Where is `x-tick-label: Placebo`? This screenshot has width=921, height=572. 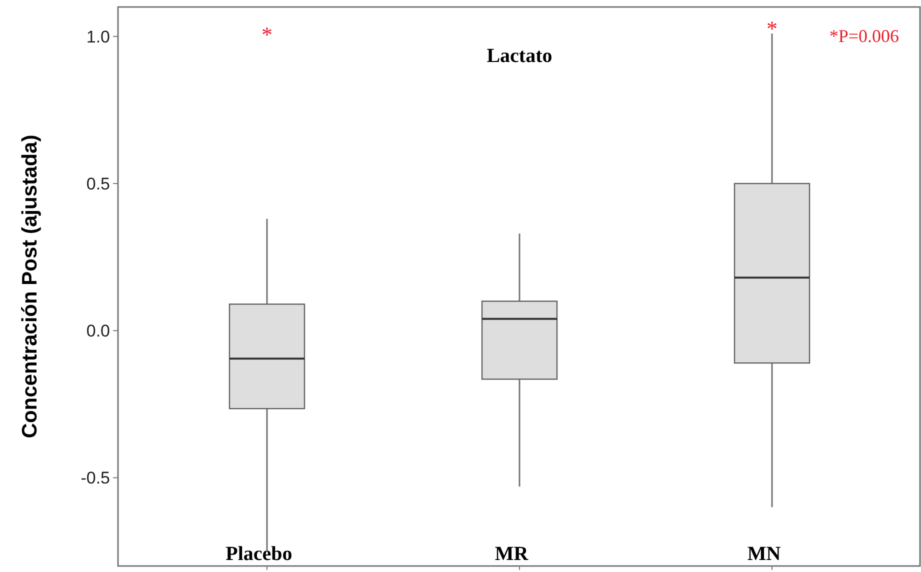 x-tick-label: Placebo is located at coordinates (259, 554).